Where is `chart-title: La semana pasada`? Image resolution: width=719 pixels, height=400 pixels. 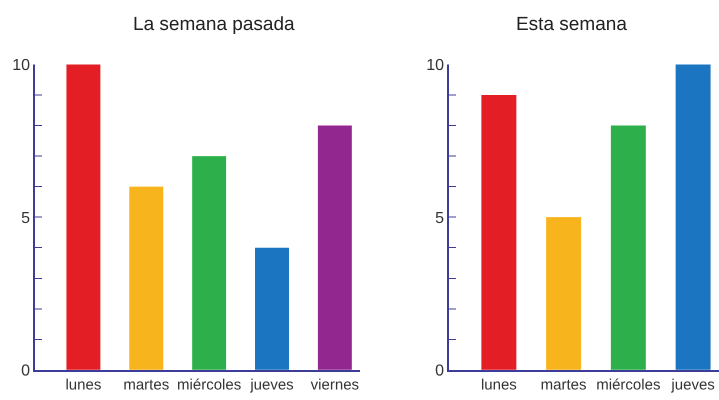 chart-title: La semana pasada is located at coordinates (214, 24).